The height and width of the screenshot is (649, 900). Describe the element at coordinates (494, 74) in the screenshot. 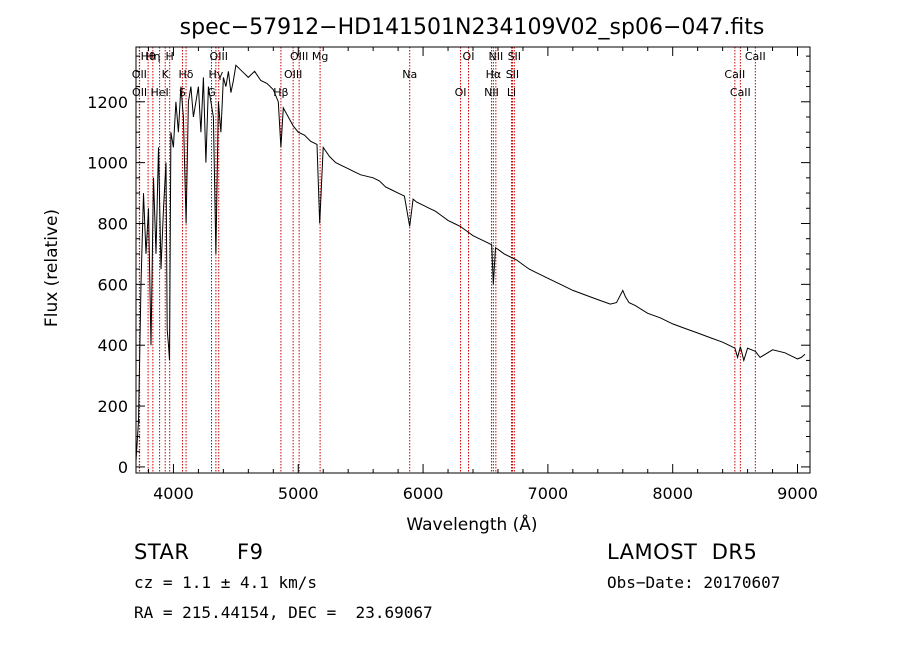

I see `spectral-line-label: Hα` at that location.